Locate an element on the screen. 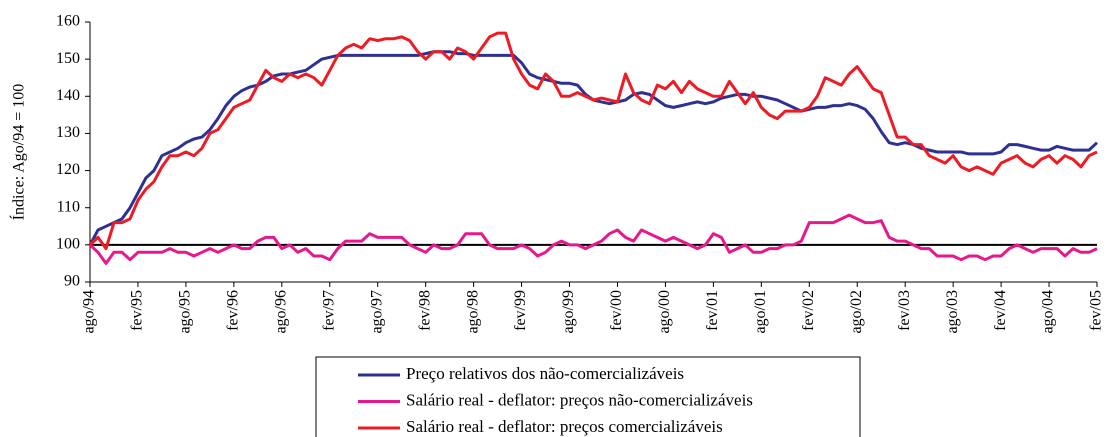 The height and width of the screenshot is (437, 1109). x-tick-label: ago/01 is located at coordinates (760, 312).